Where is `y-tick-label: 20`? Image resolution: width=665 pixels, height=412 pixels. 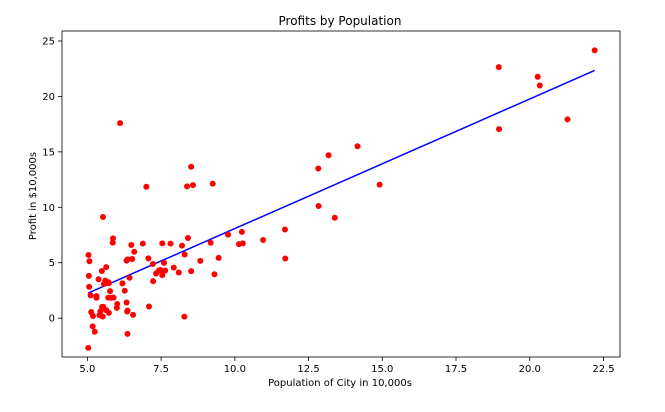
y-tick-label: 20 is located at coordinates (48, 97).